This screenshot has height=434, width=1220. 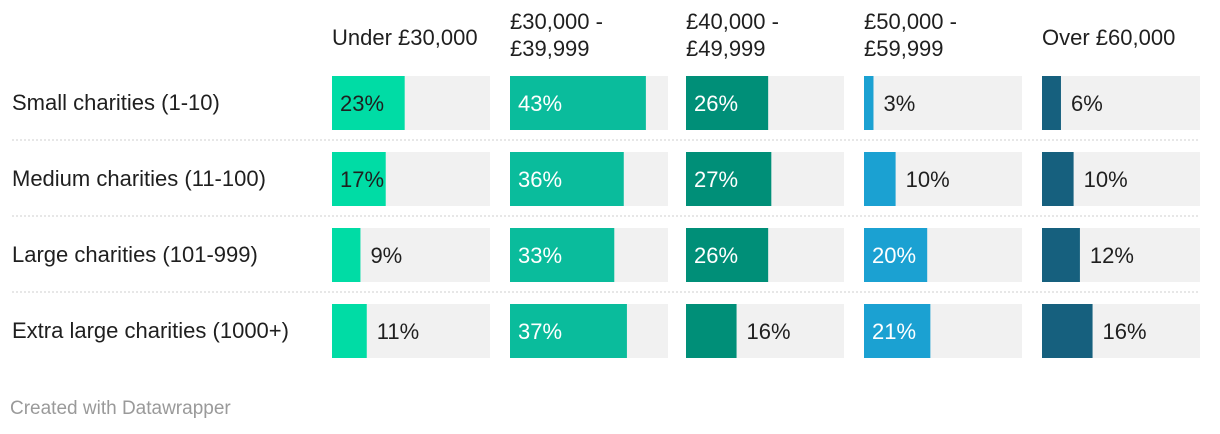 I want to click on row-label: Medium charities (11-100), so click(x=139, y=178).